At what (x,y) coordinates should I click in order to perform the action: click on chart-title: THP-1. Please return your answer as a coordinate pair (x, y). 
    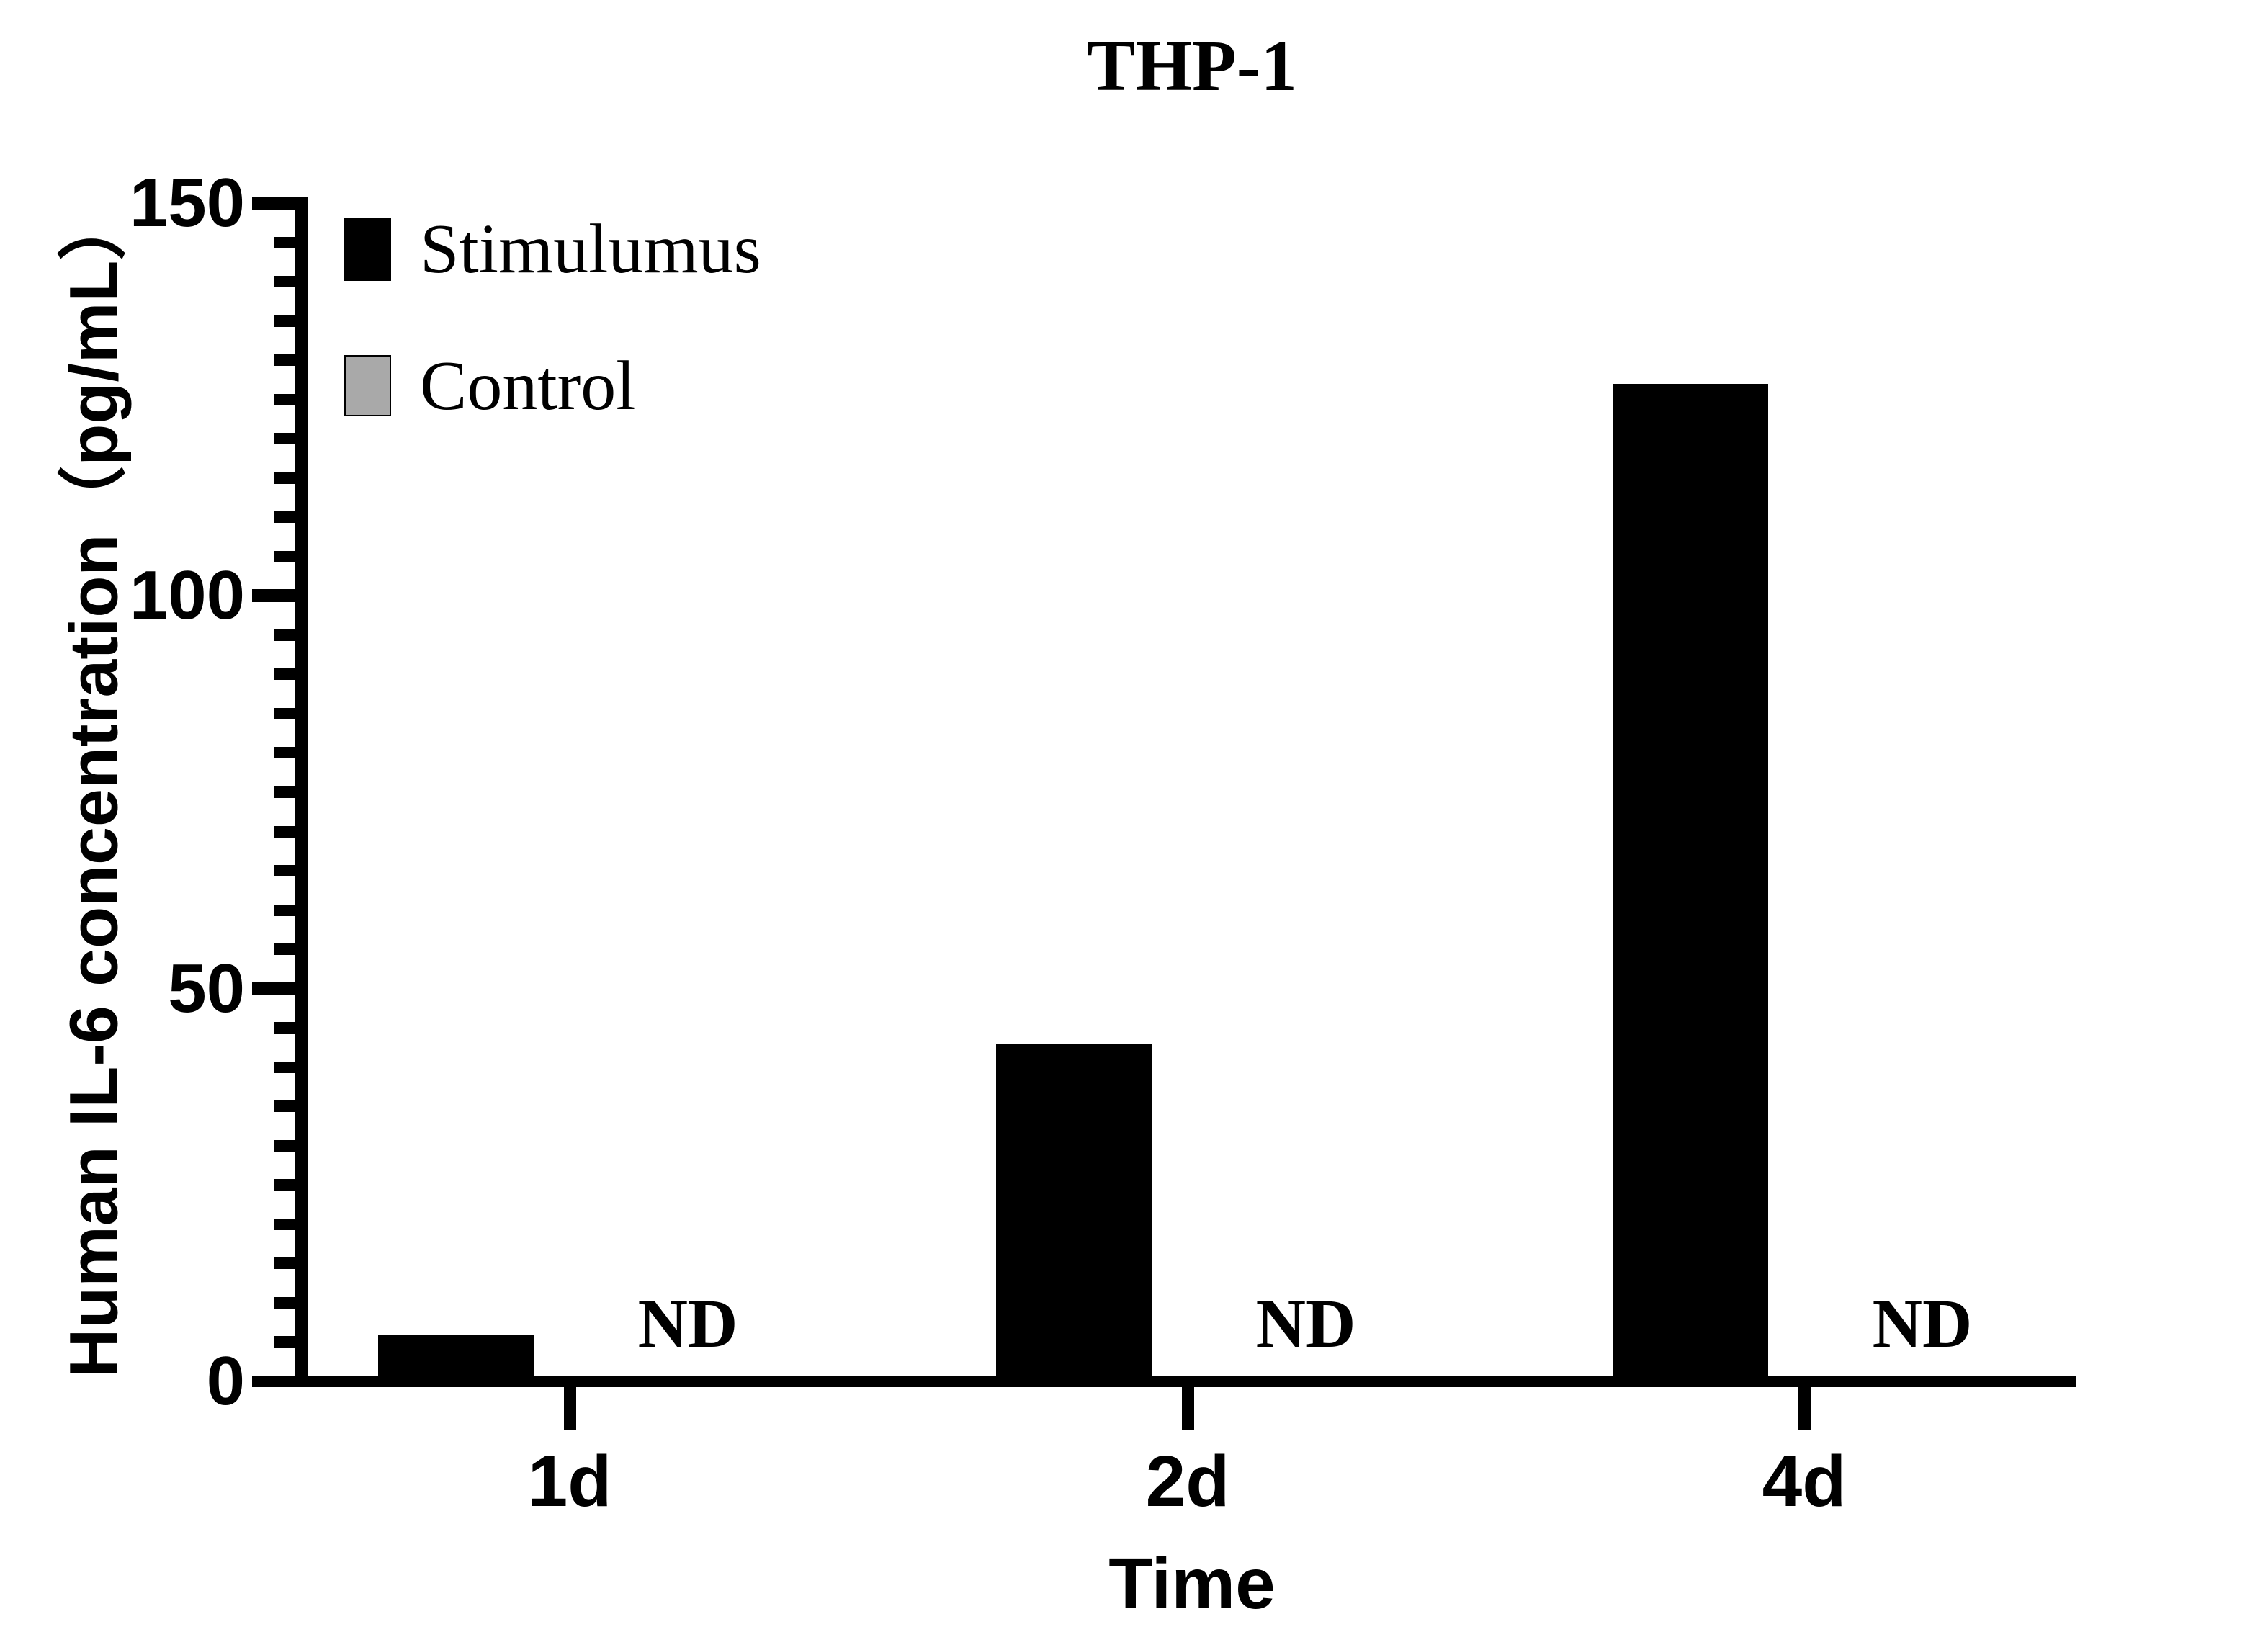
    Looking at the image, I should click on (1192, 65).